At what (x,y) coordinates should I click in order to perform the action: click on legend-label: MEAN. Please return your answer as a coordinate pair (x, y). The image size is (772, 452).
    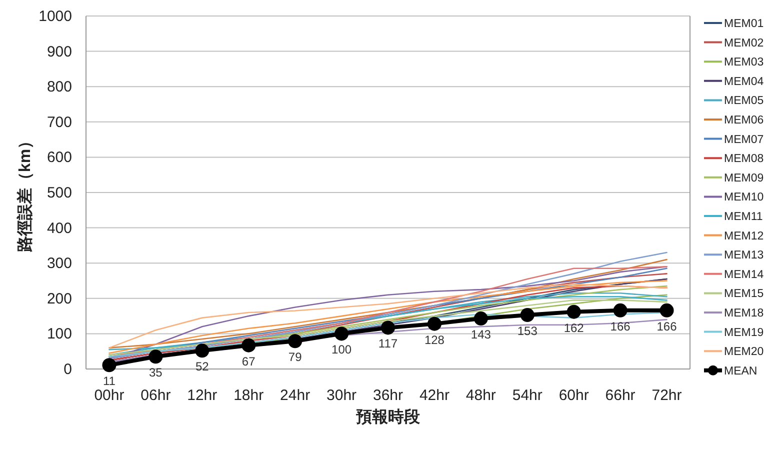
    Looking at the image, I should click on (741, 371).